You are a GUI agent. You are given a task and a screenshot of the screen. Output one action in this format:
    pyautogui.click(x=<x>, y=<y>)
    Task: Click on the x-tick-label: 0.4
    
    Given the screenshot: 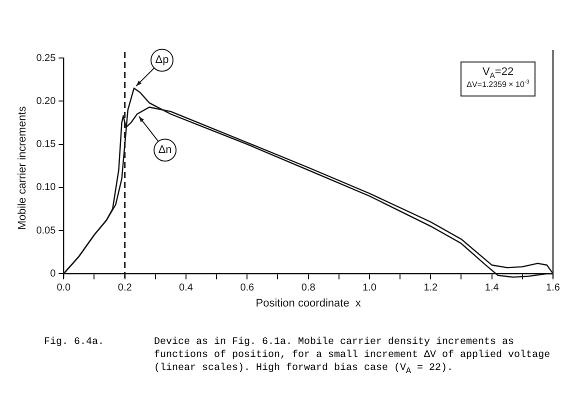 What is the action you would take?
    pyautogui.click(x=186, y=288)
    